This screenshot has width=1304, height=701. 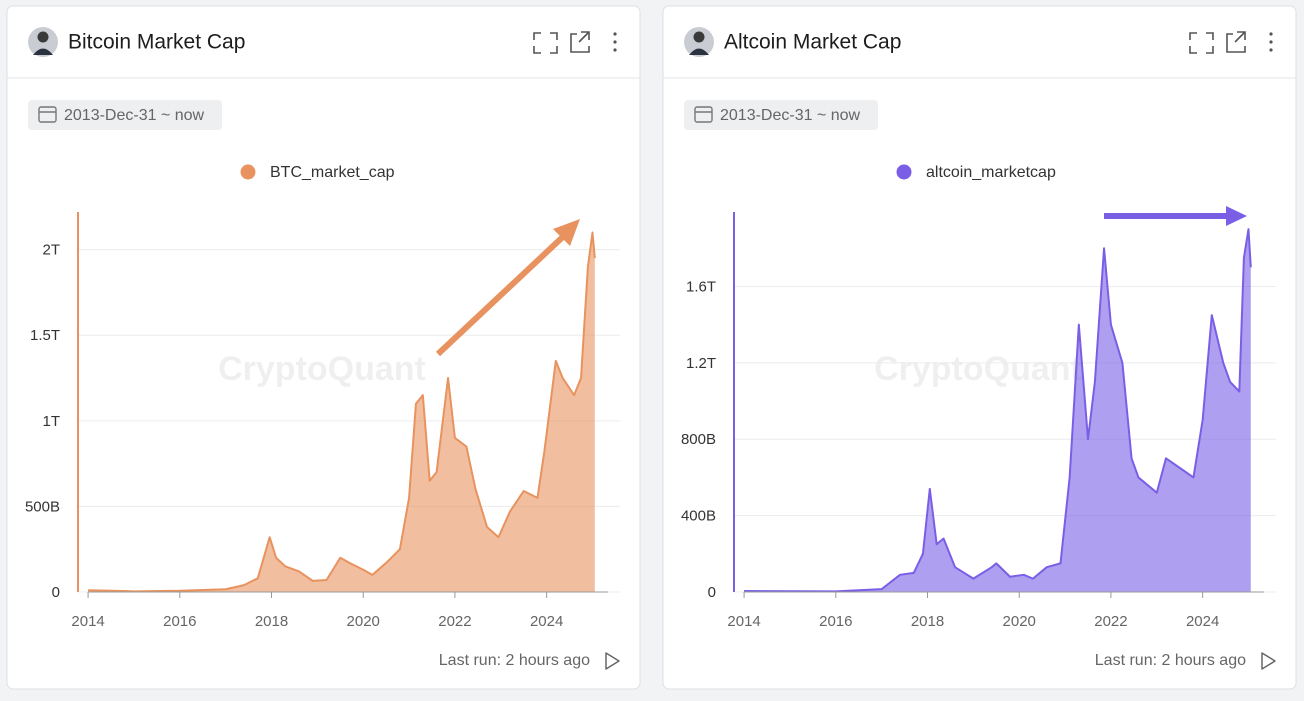 What do you see at coordinates (701, 286) in the screenshot?
I see `y-tick-label: 1.6T` at bounding box center [701, 286].